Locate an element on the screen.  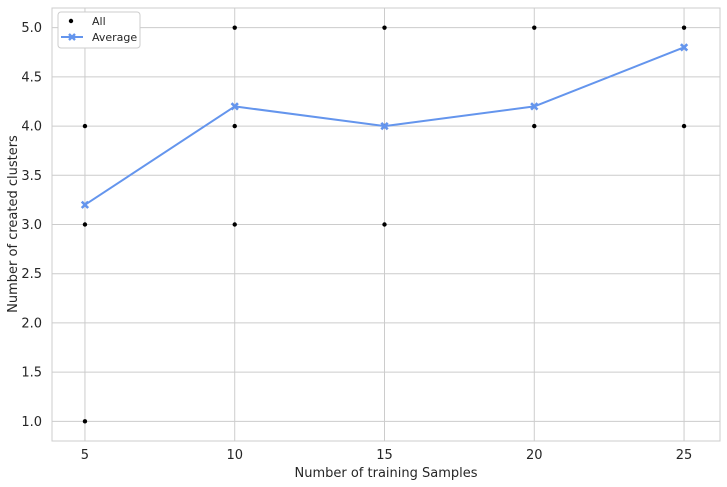
x-tick-label: 10 is located at coordinates (234, 455).